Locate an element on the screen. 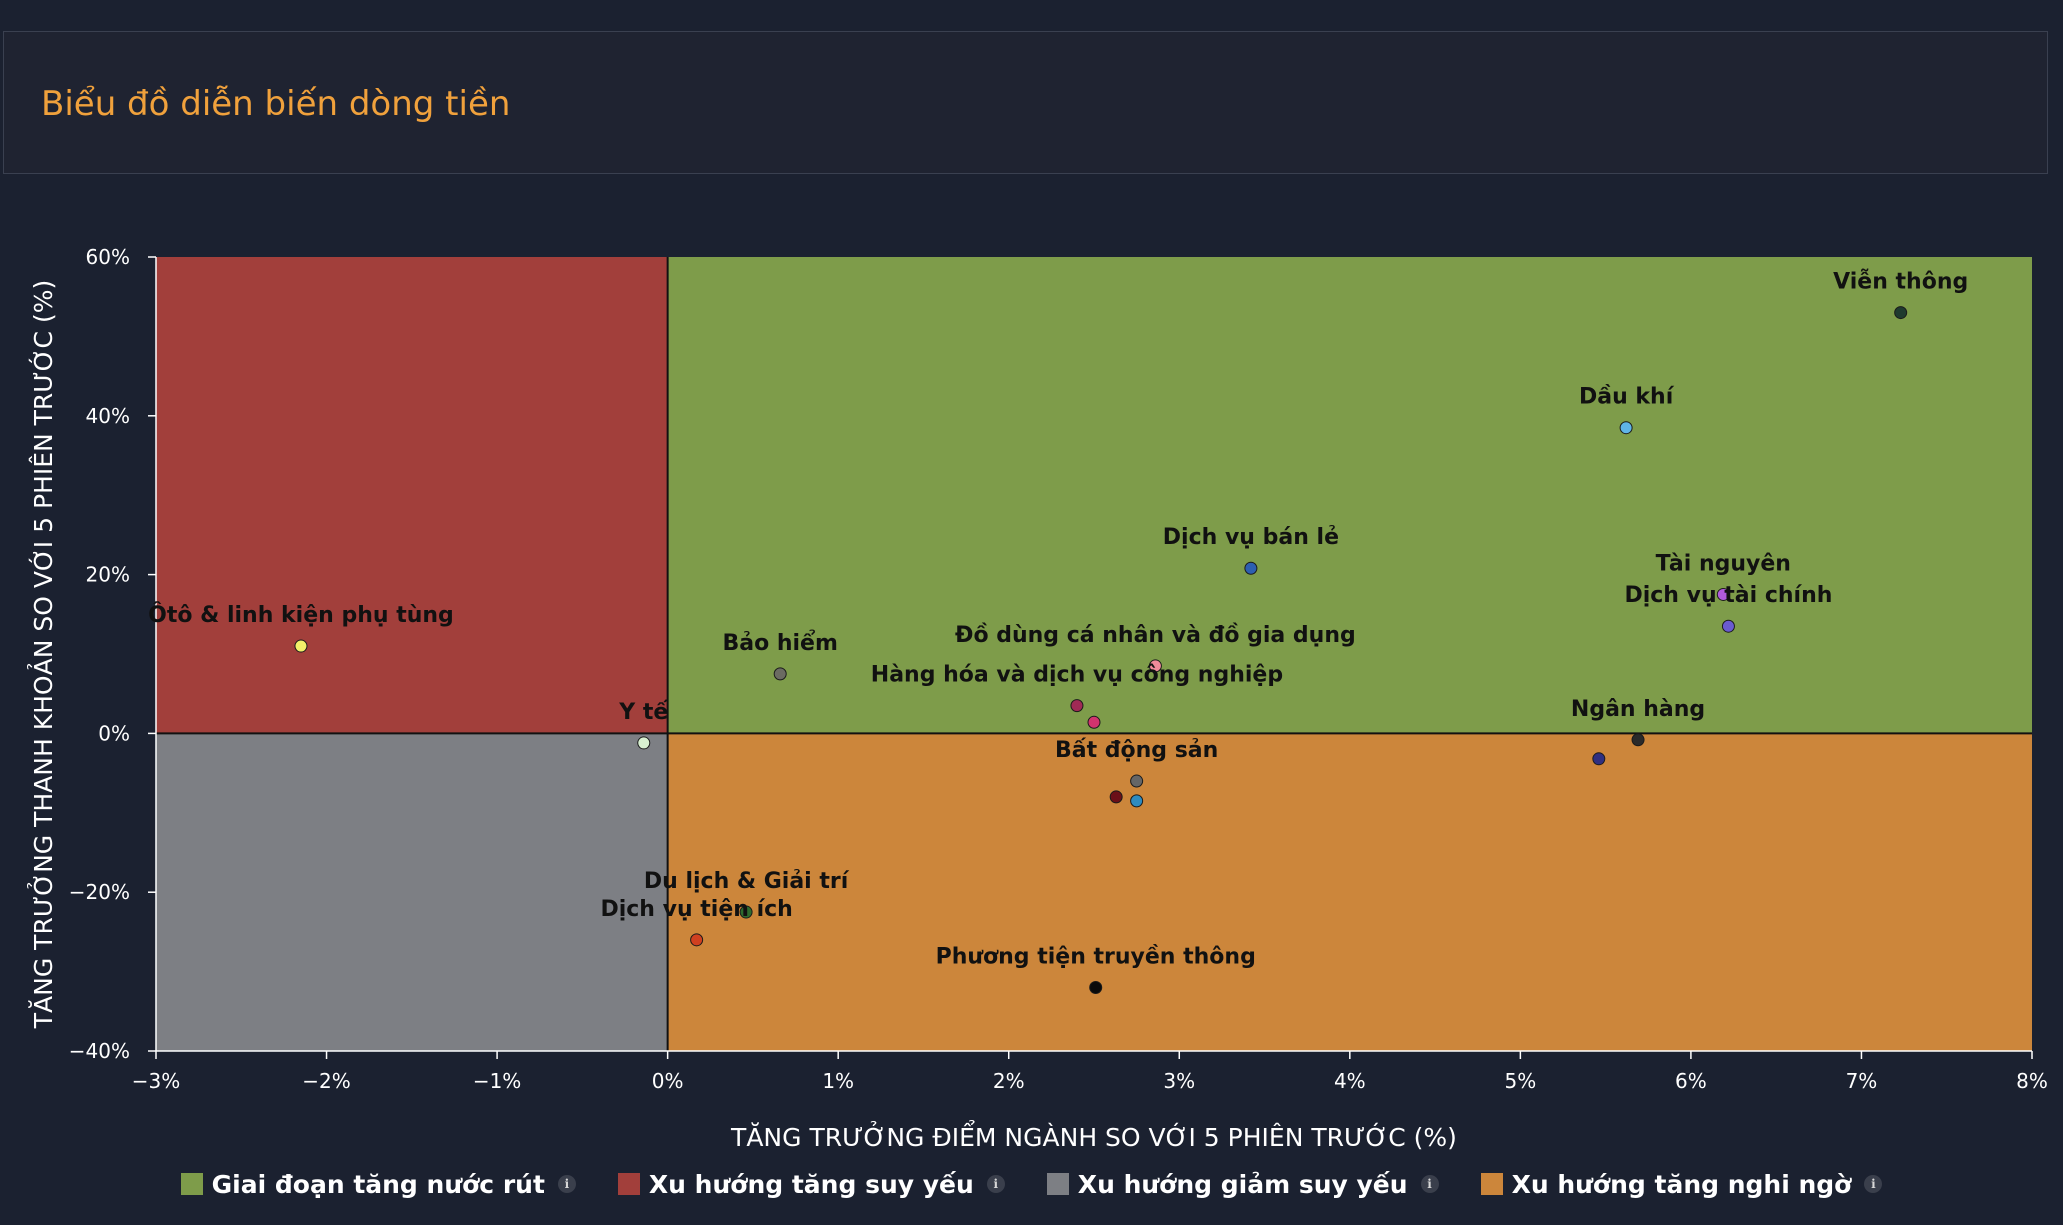  x-tick-label: 2% is located at coordinates (1009, 1081).